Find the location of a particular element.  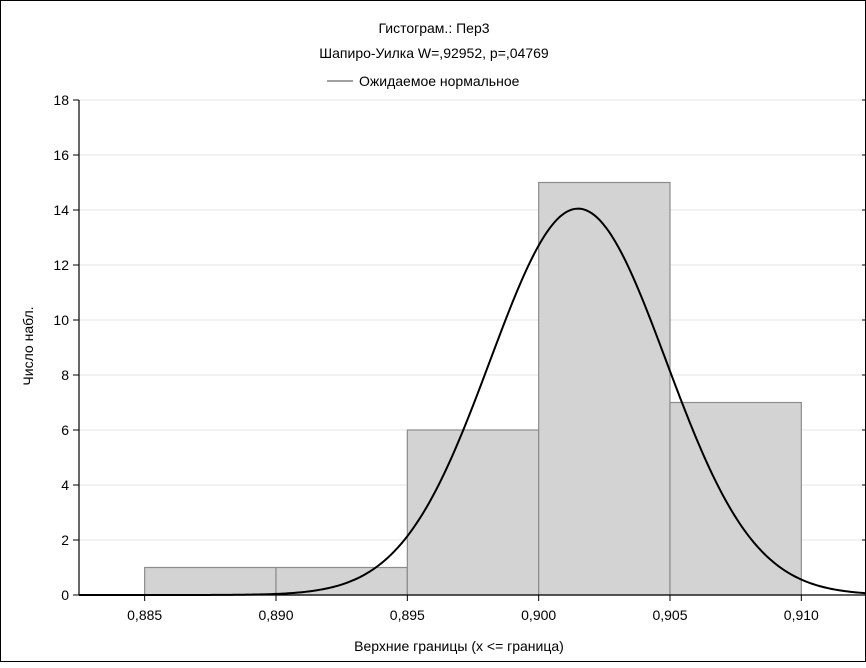

y-tick-label-9: 18 is located at coordinates (61, 100).